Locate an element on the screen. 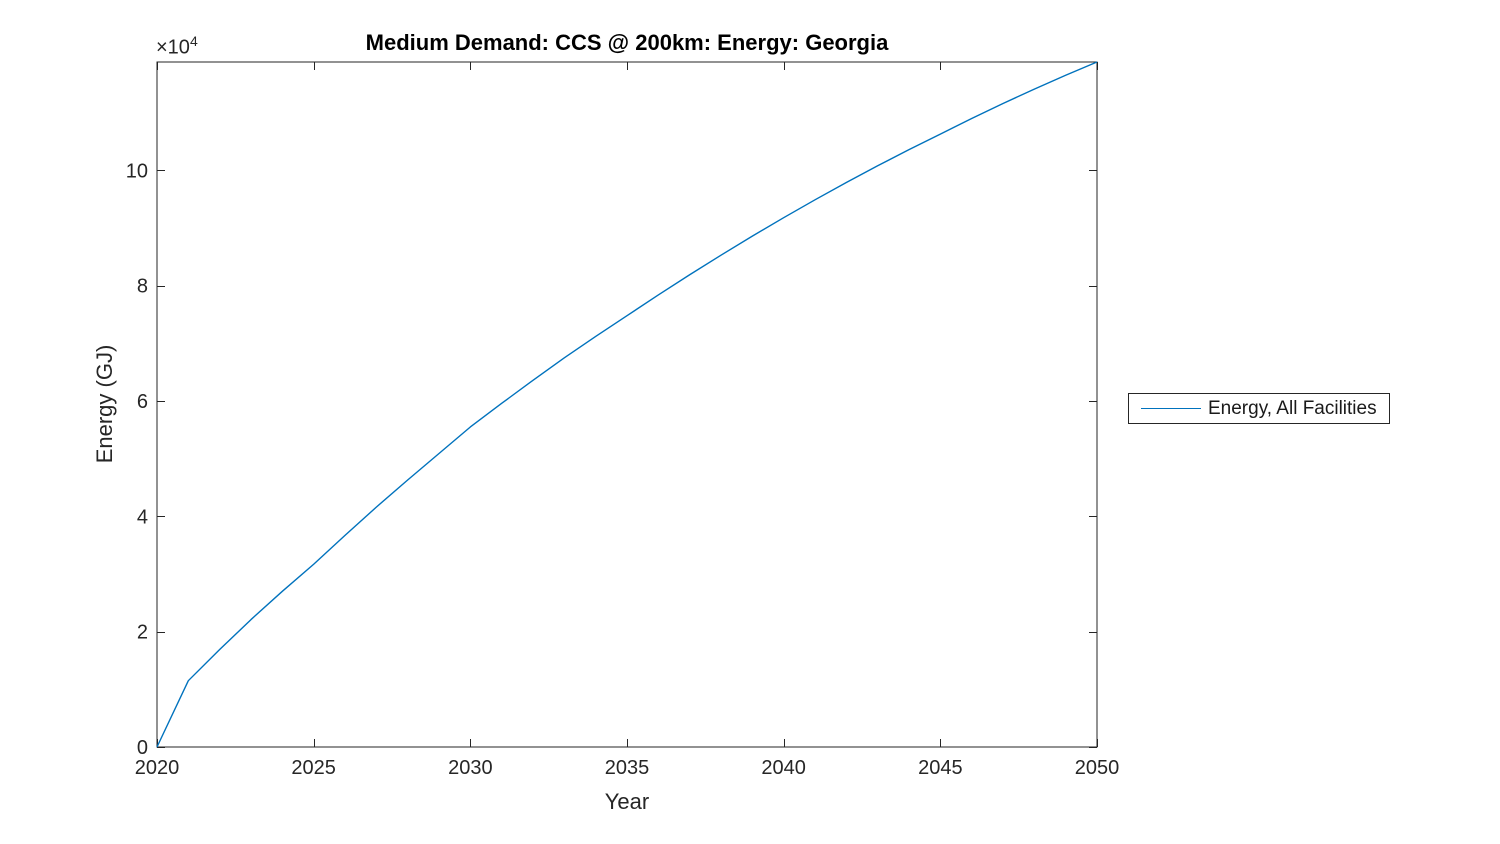 This screenshot has height=844, width=1500. legend: Energy, All Facilities is located at coordinates (1259, 408).